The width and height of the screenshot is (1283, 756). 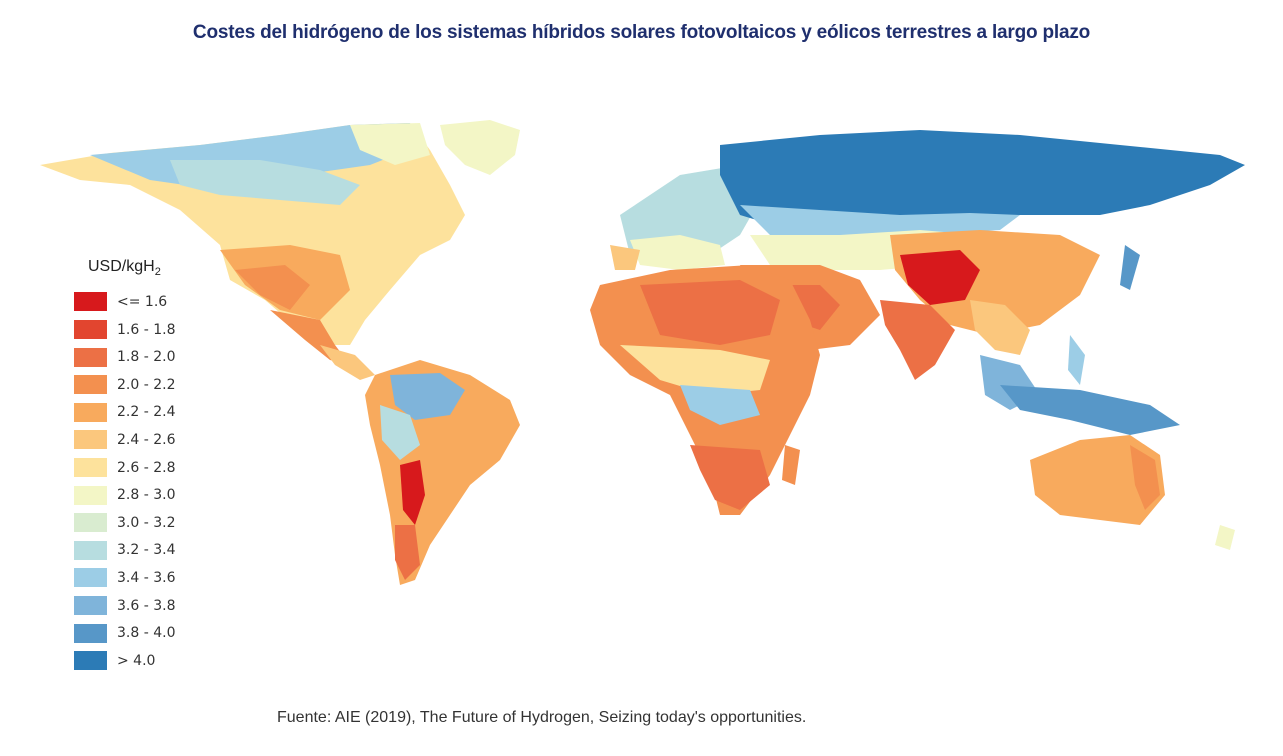 I want to click on legend-item: 1.8 - 2.0, so click(x=144, y=357).